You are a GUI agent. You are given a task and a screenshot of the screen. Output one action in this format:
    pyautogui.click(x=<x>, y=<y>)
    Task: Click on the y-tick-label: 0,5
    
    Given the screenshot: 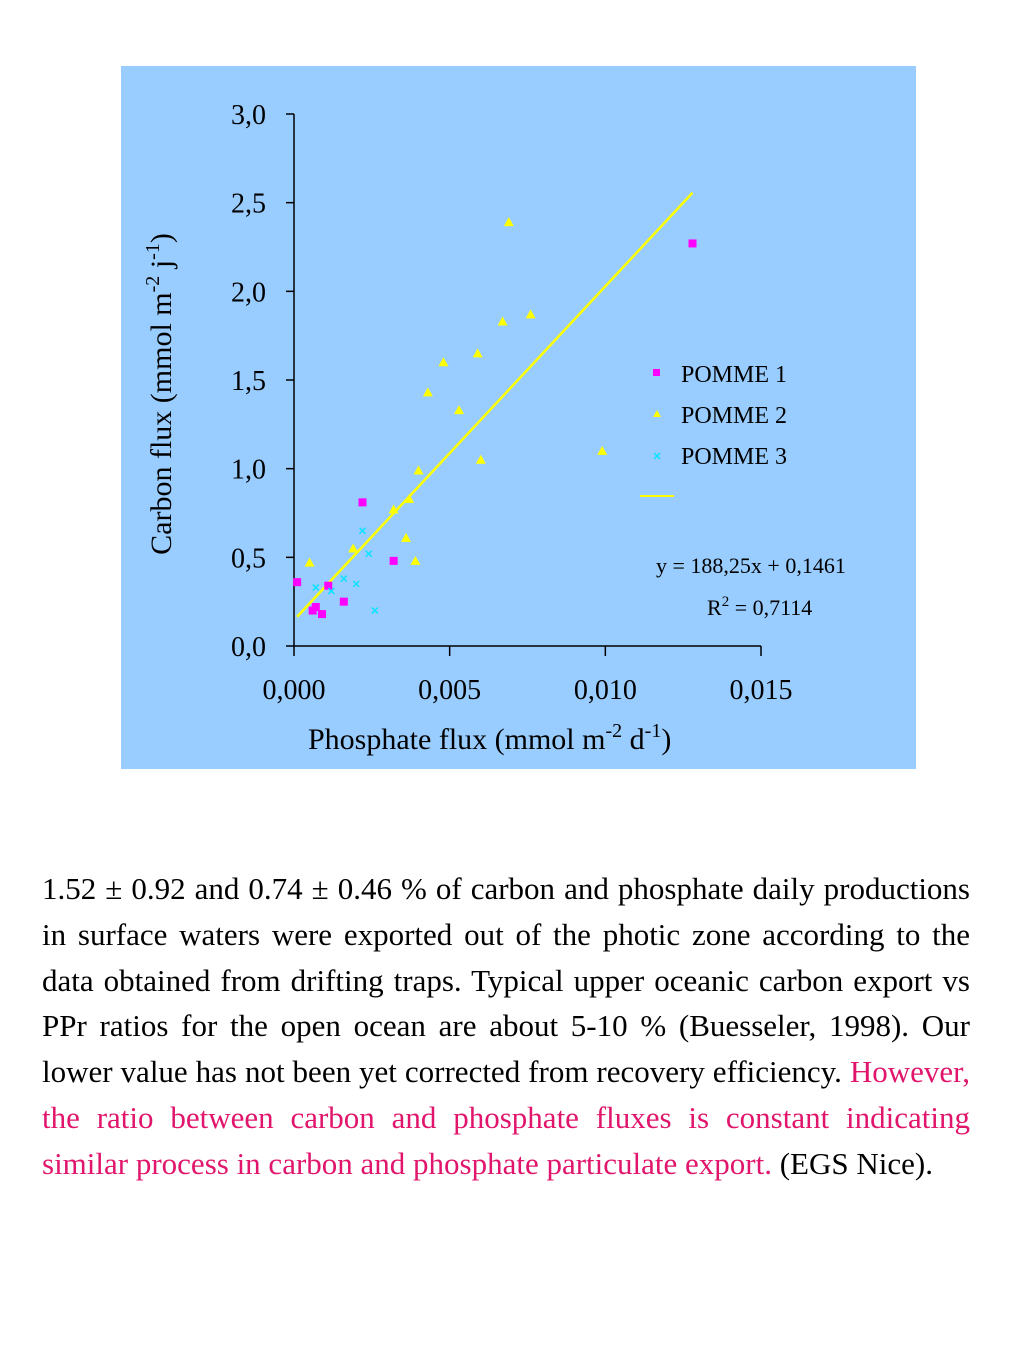 What is the action you would take?
    pyautogui.click(x=248, y=558)
    